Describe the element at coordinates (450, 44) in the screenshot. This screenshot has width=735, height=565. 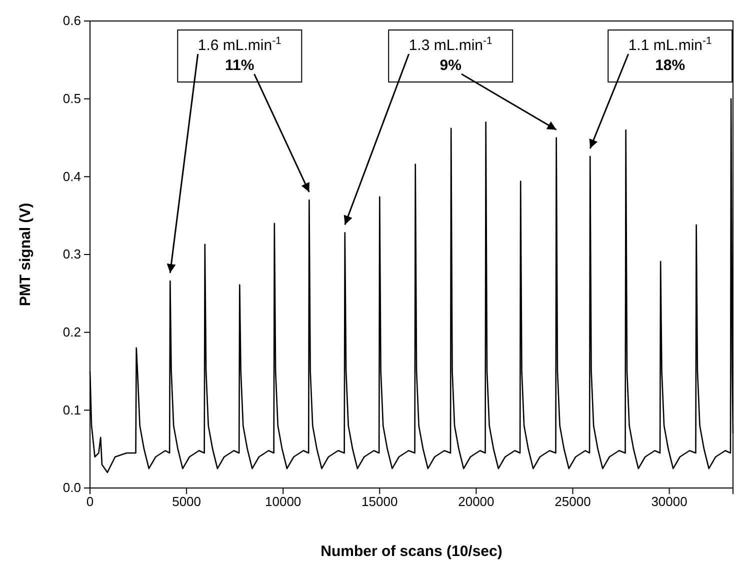
I see `annotation: 1.3 mL.min$^{-1}$` at that location.